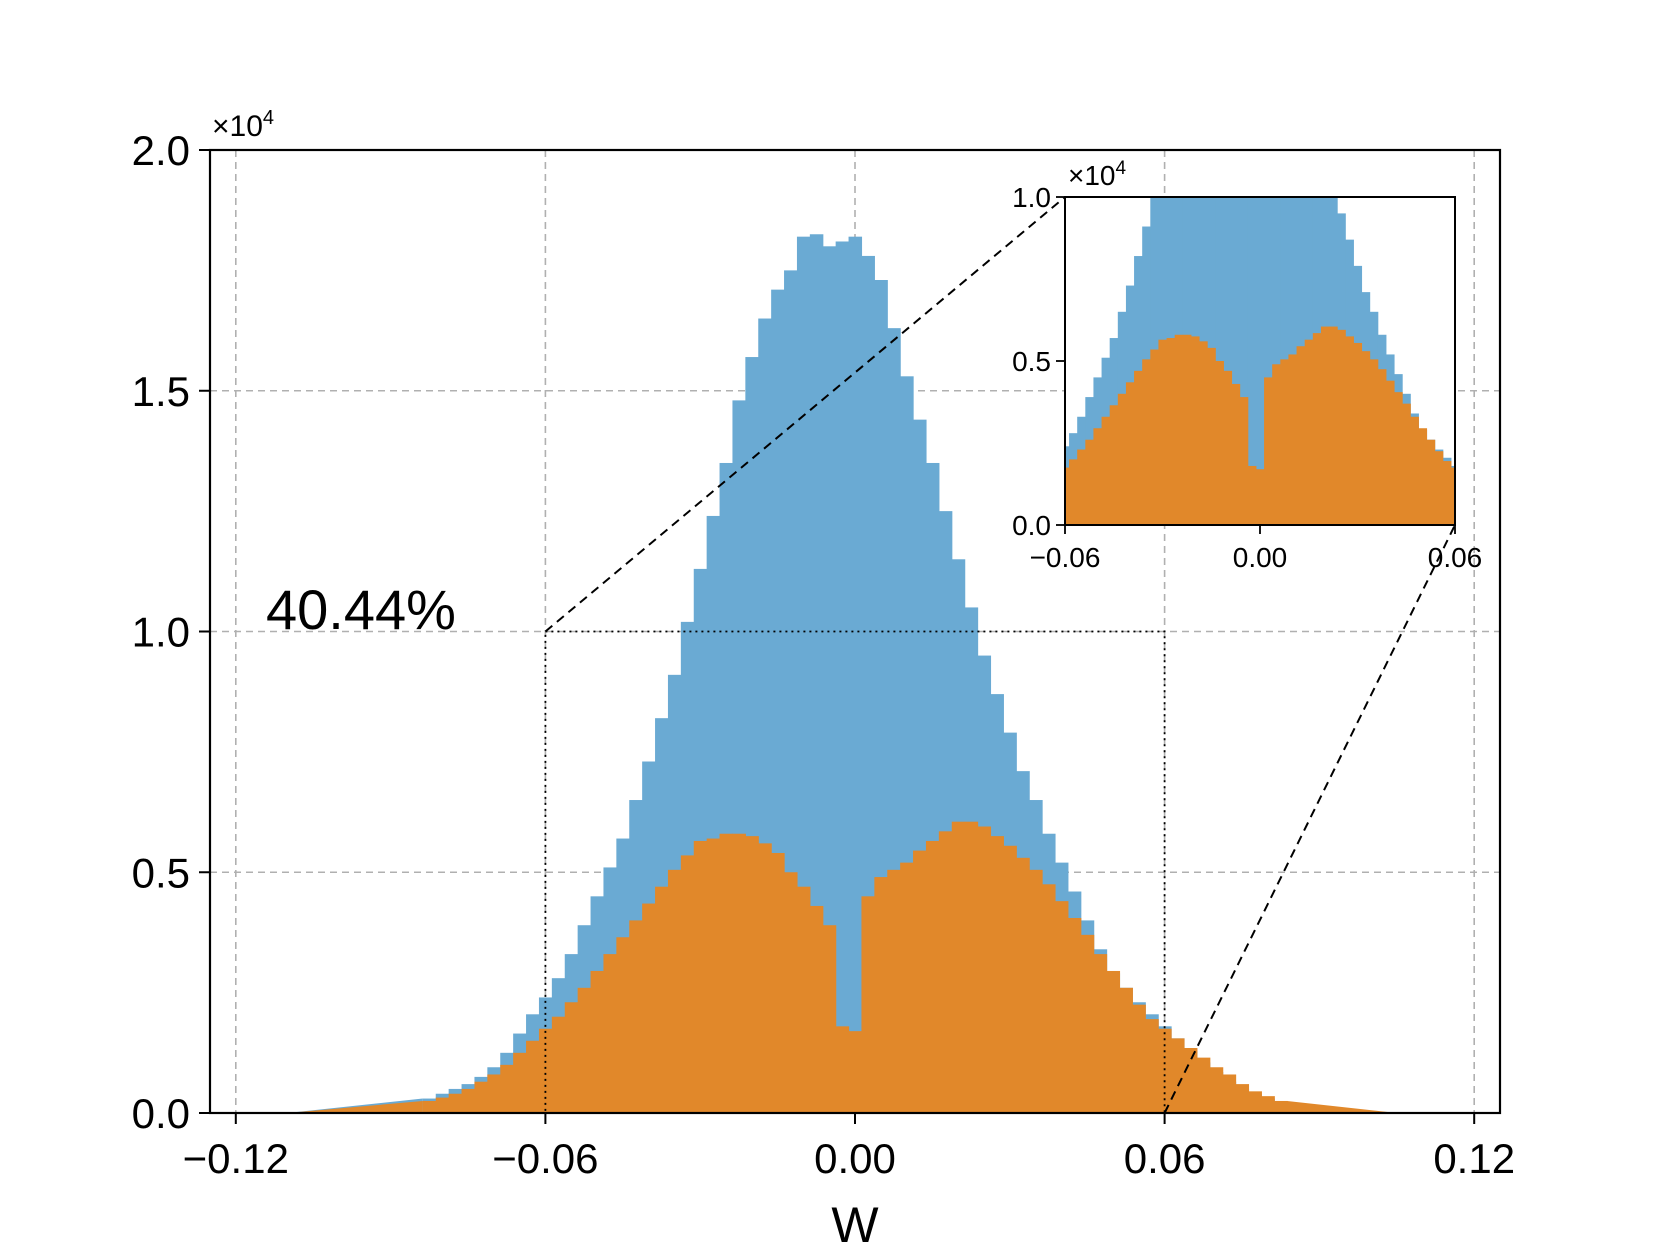 Image resolution: width=1660 pixels, height=1245 pixels. I want to click on zoom-connector-bottom, so click(1309, 819).